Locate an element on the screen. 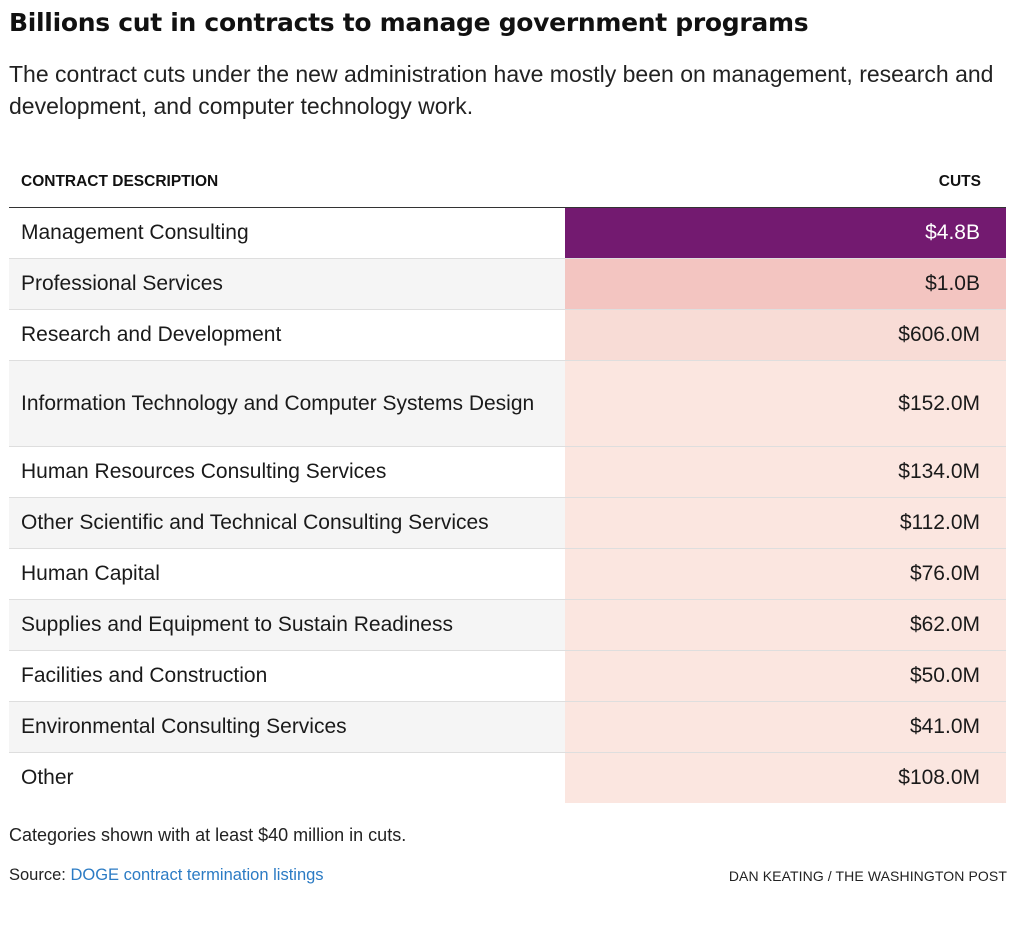 This screenshot has width=1024, height=930. row-cuts-value: $4.8B is located at coordinates (785, 233).